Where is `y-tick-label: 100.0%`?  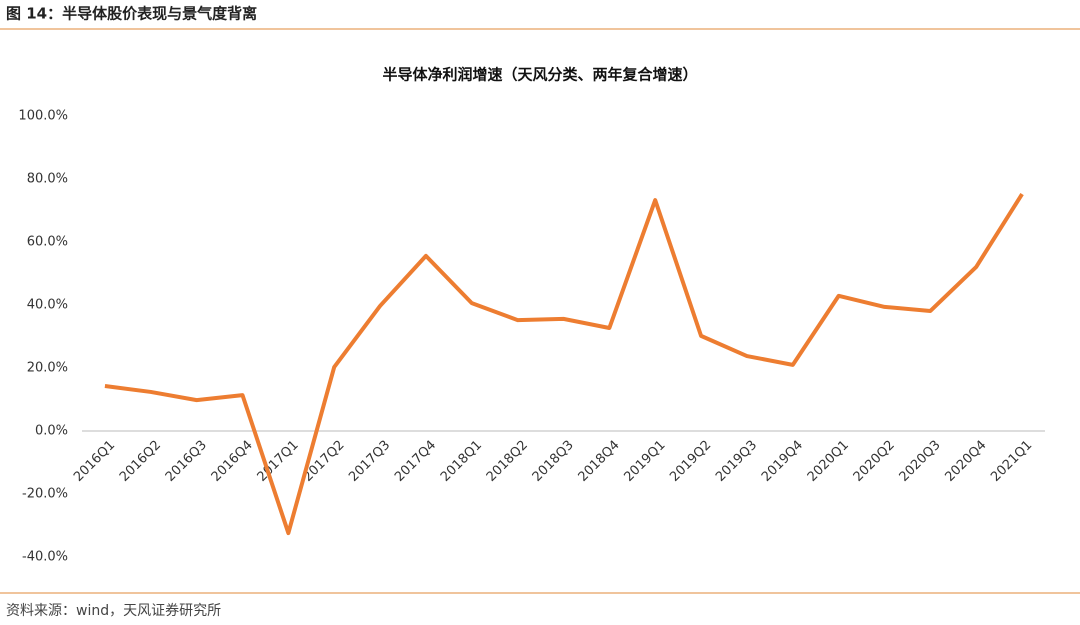
y-tick-label: 100.0% is located at coordinates (43, 116).